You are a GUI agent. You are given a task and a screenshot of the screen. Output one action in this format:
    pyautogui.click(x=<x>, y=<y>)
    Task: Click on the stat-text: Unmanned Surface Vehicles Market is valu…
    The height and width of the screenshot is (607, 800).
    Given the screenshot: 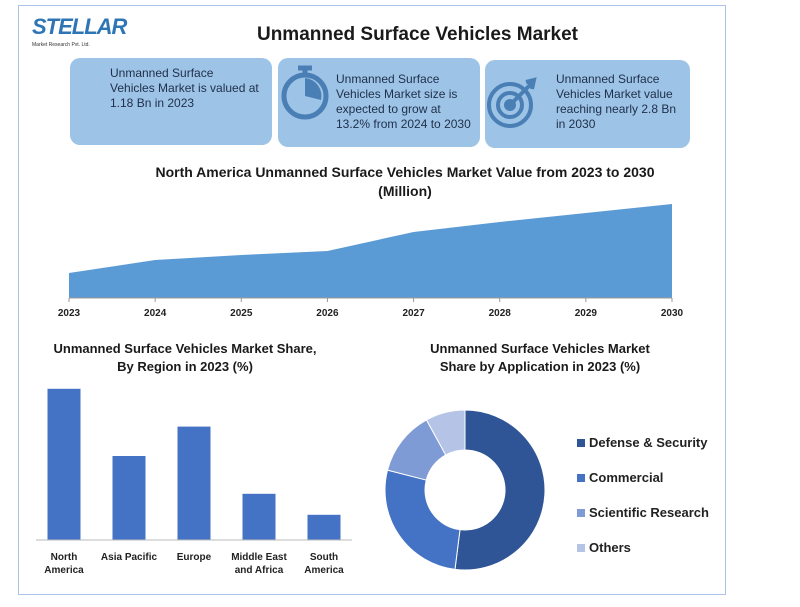 What is the action you would take?
    pyautogui.click(x=184, y=88)
    